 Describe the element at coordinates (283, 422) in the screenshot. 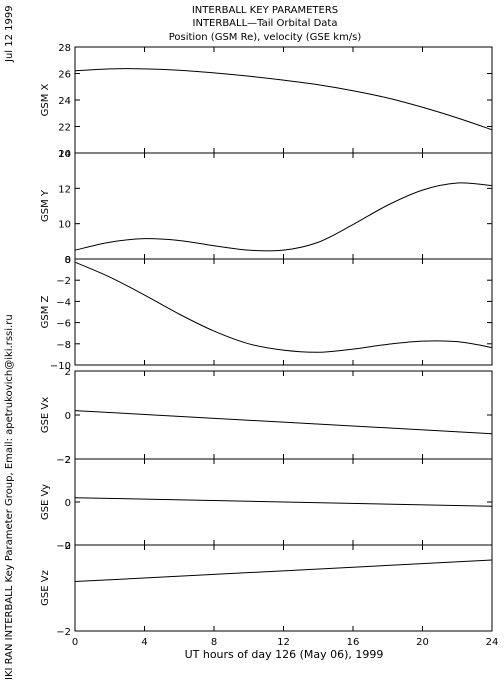

I see `series-line-gse-vx` at that location.